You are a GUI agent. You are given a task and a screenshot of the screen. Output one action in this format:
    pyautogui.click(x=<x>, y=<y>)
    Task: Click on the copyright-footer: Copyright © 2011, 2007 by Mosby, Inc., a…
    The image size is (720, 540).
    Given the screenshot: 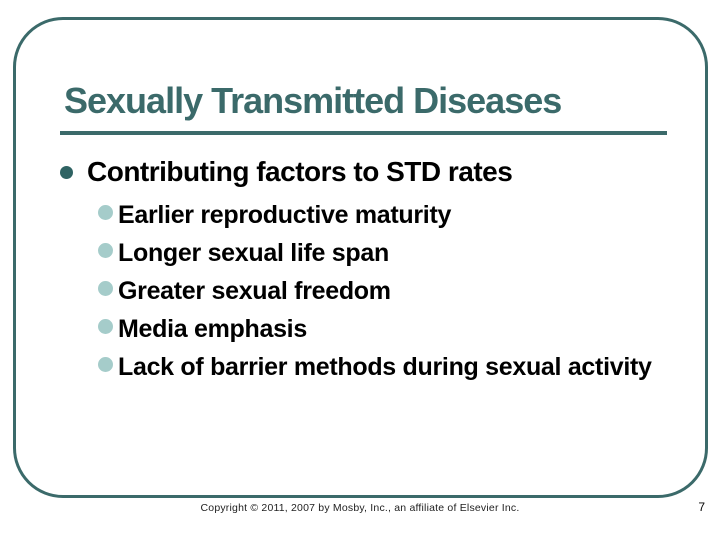 What is the action you would take?
    pyautogui.click(x=360, y=508)
    